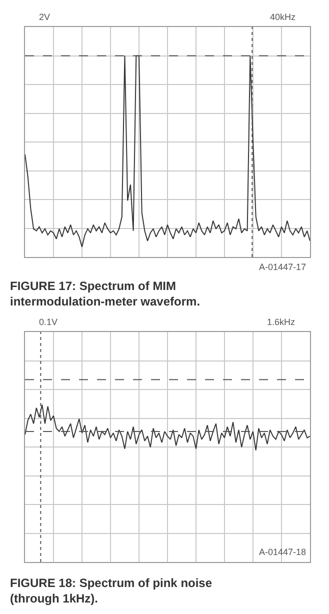 This screenshot has width=329, height=614. I want to click on text: FIGURE 17: Spectrum of MIM intermodulation-meter waveform., so click(105, 294).